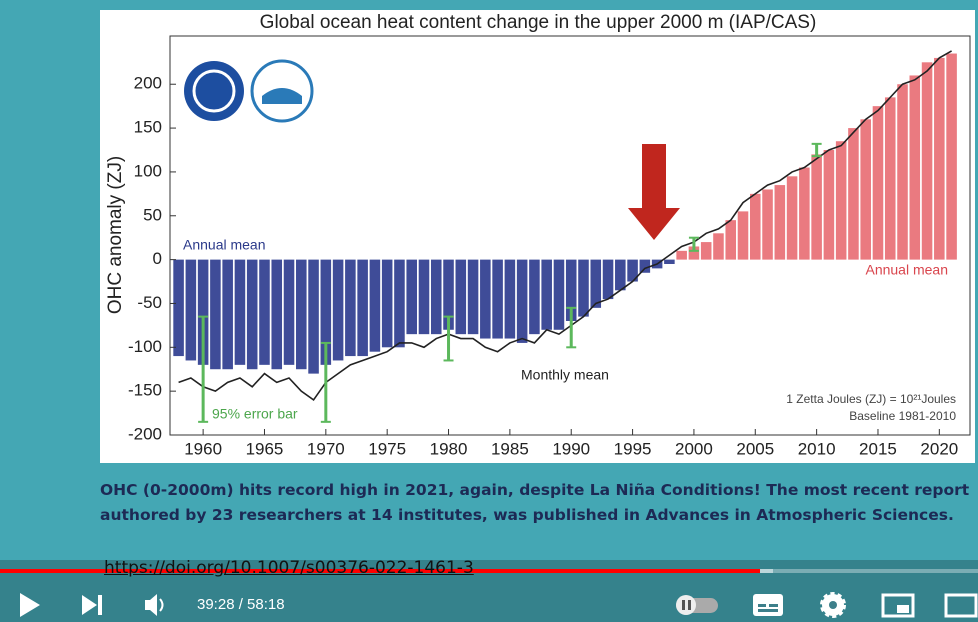 This screenshot has width=978, height=622. I want to click on settings-button, so click(833, 605).